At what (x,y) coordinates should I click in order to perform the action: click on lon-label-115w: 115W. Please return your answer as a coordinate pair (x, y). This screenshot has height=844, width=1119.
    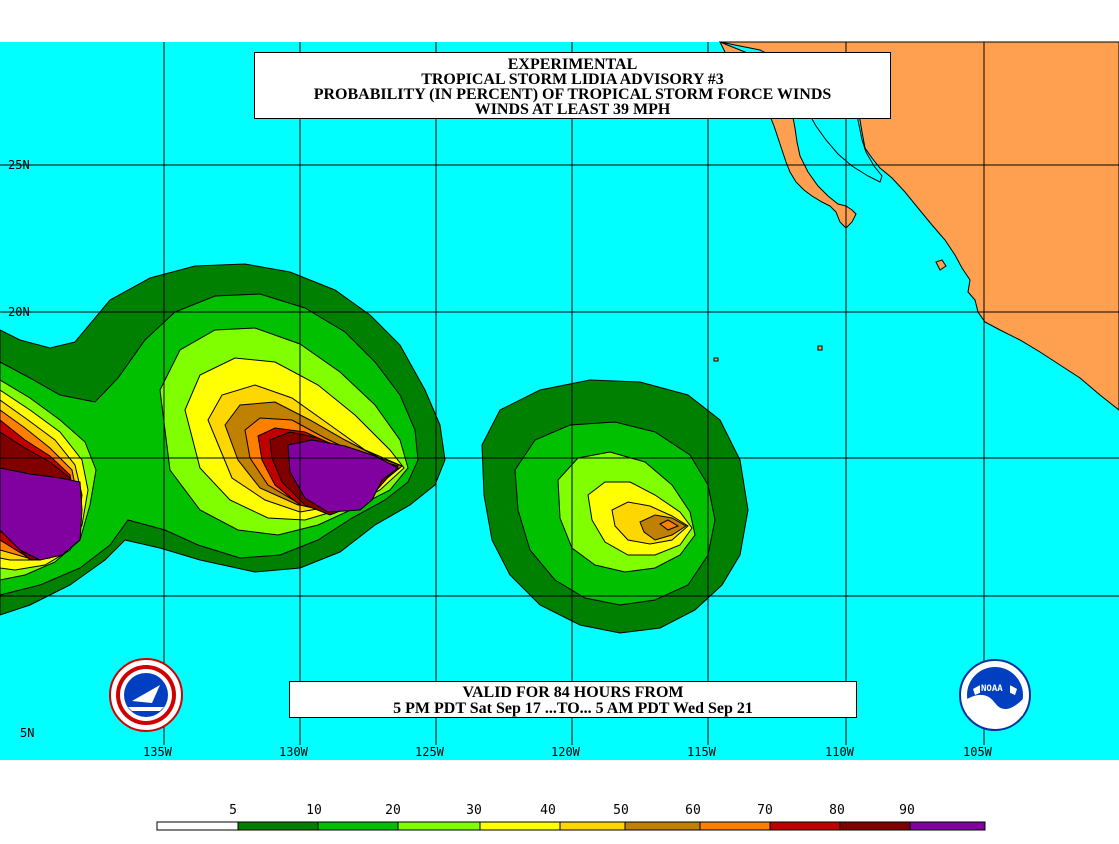
    Looking at the image, I should click on (702, 752).